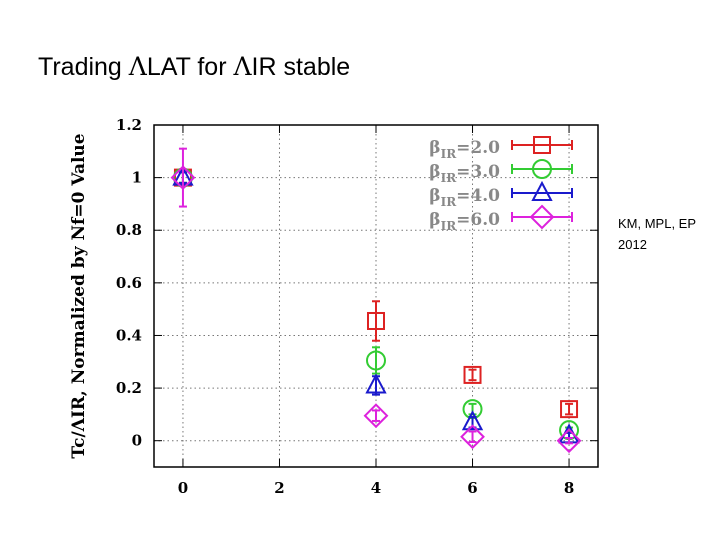  Describe the element at coordinates (657, 223) in the screenshot. I see `credit-authors: KM, MPL, EP` at that location.